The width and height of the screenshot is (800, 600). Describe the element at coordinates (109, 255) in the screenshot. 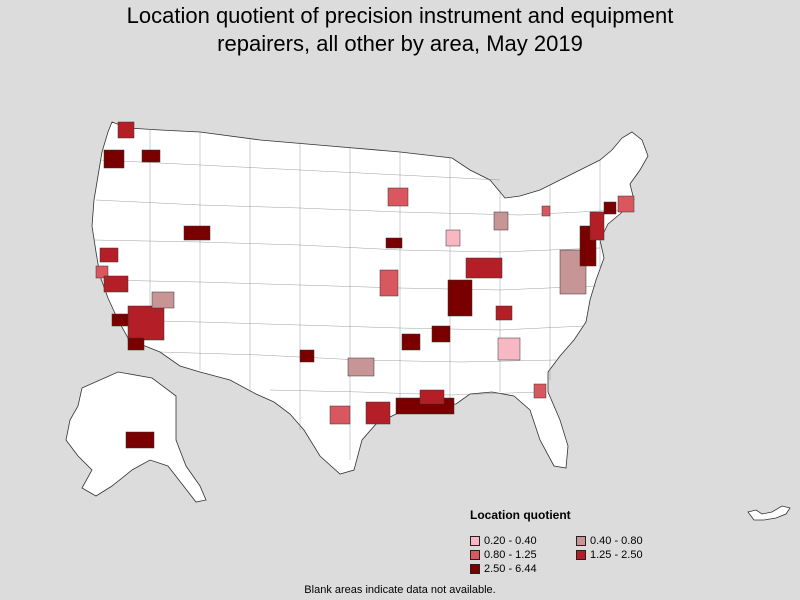

I see `area-northern-california` at that location.